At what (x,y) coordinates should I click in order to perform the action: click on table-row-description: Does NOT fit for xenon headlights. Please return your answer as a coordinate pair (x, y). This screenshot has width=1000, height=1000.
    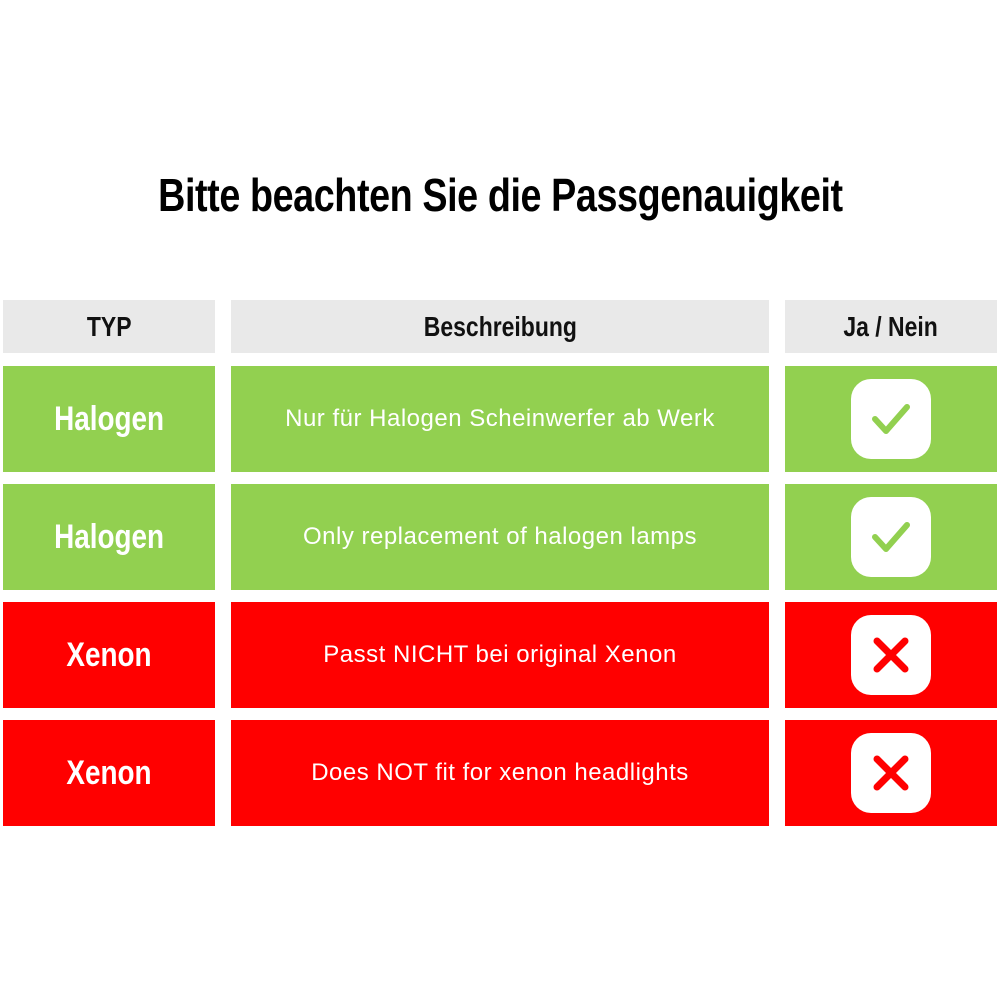
    Looking at the image, I should click on (500, 773).